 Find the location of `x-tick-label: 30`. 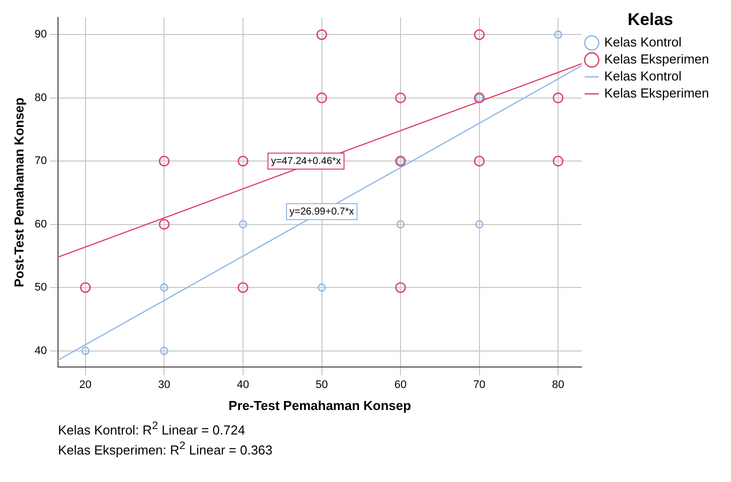

x-tick-label: 30 is located at coordinates (164, 384).